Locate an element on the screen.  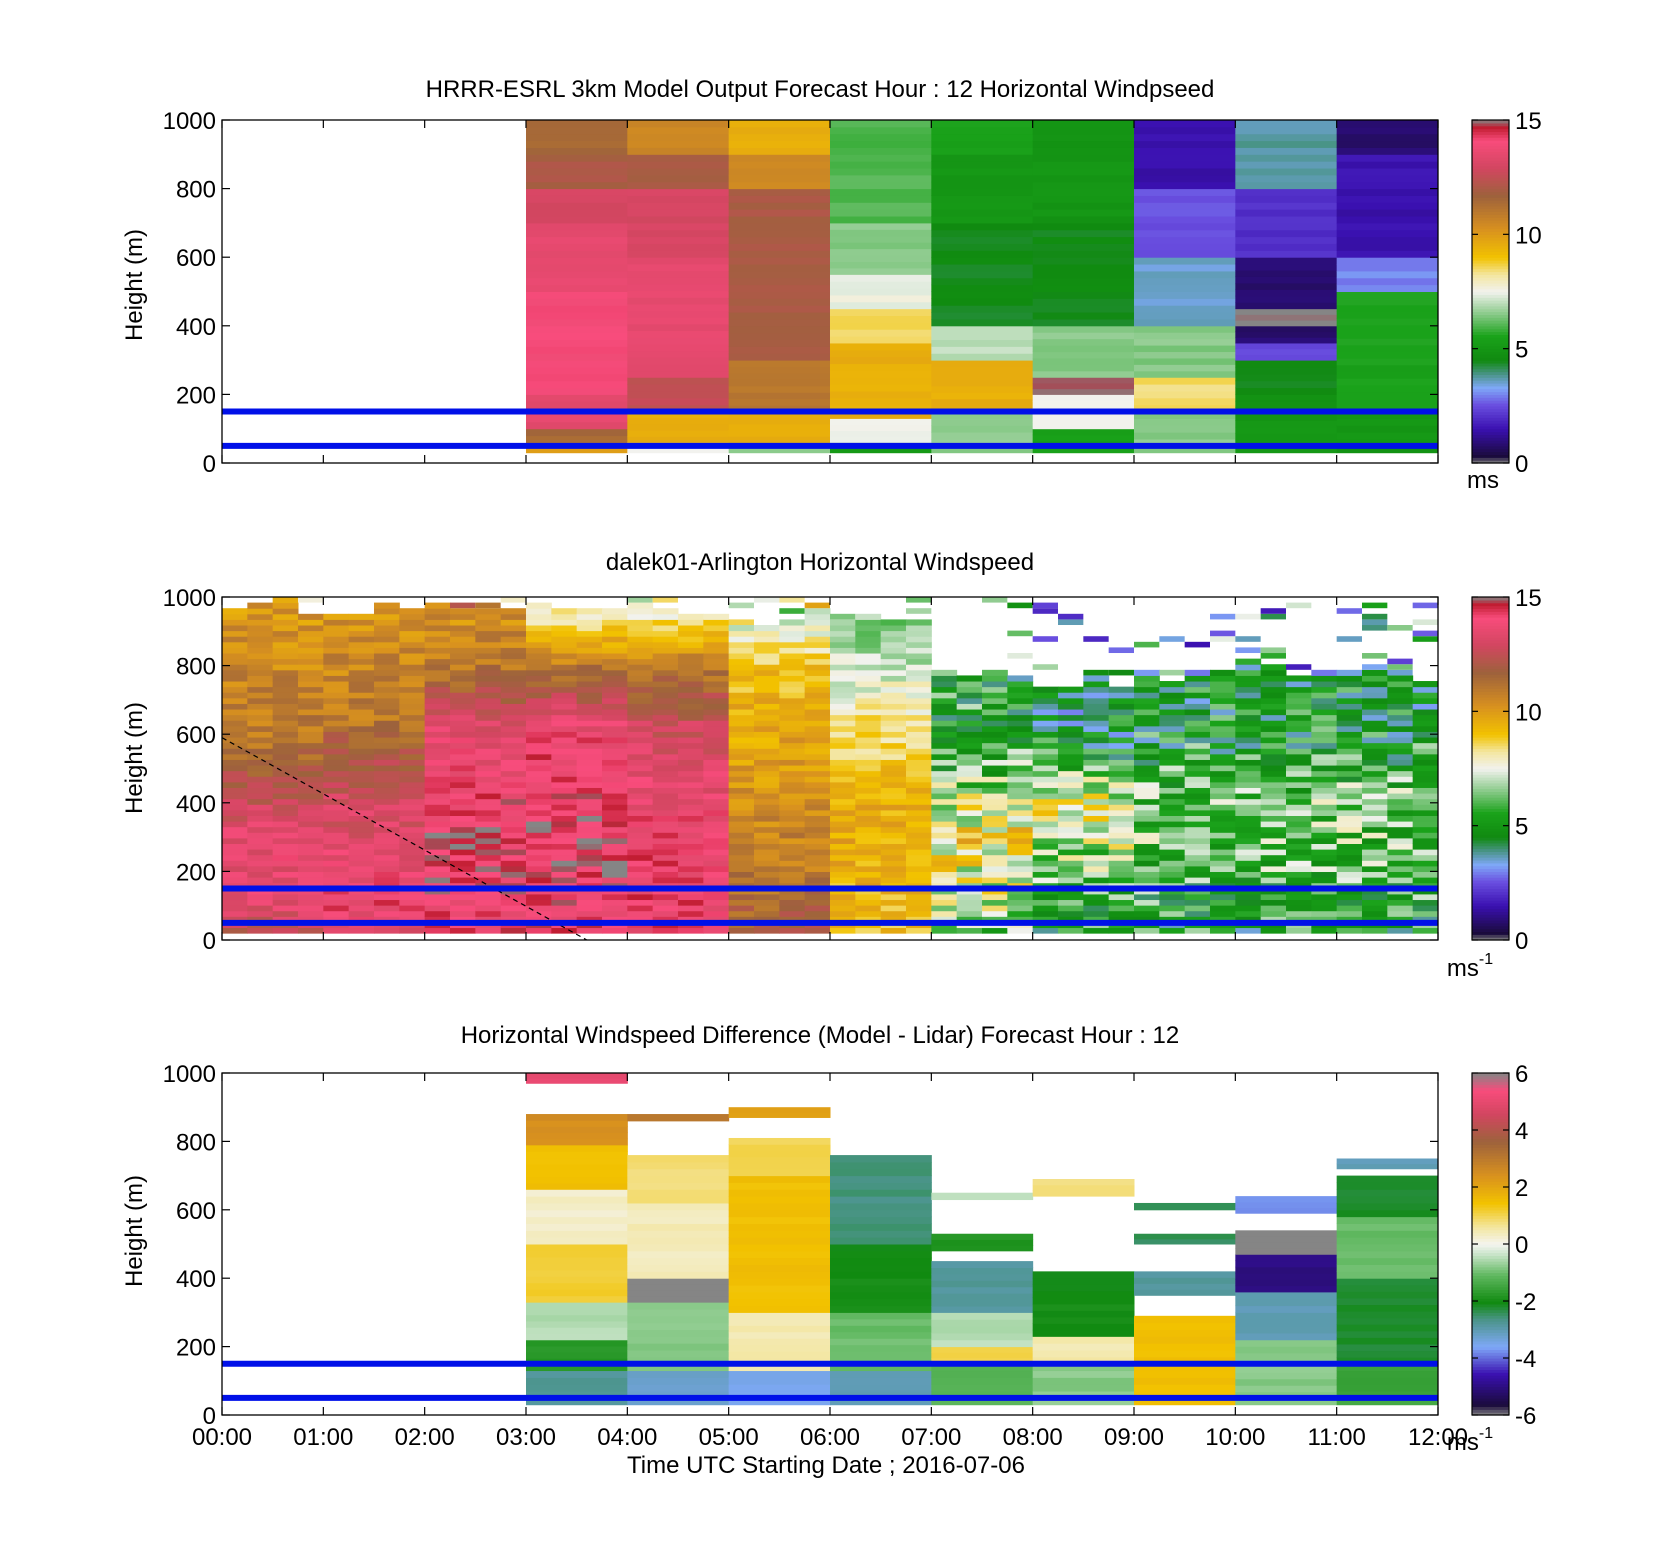
y-tick-label: 0 is located at coordinates (209, 464).